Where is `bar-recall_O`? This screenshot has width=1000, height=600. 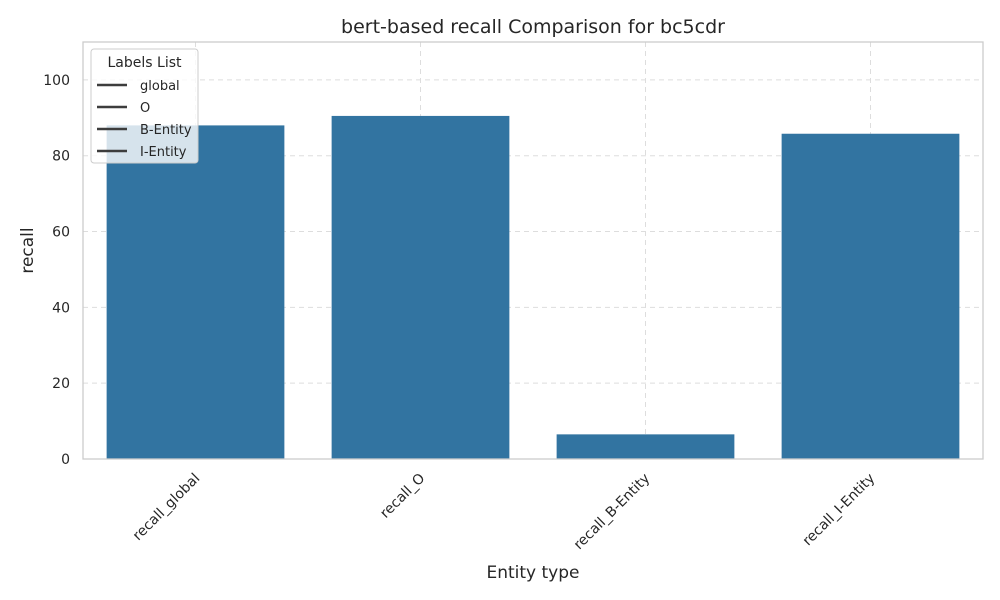 bar-recall_O is located at coordinates (420, 287).